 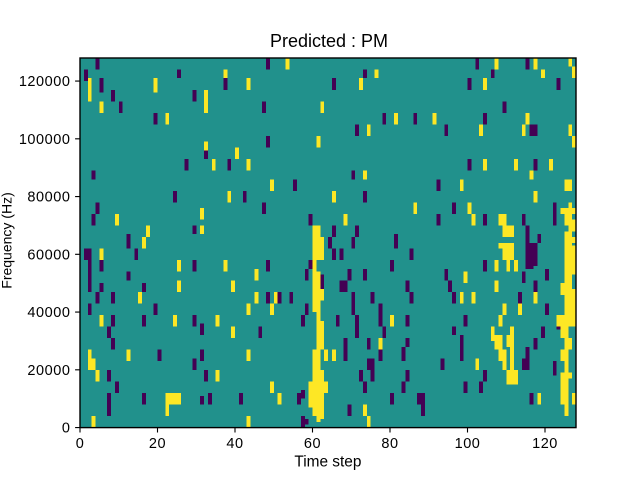 What do you see at coordinates (48, 313) in the screenshot?
I see `svg-text: 40000` at bounding box center [48, 313].